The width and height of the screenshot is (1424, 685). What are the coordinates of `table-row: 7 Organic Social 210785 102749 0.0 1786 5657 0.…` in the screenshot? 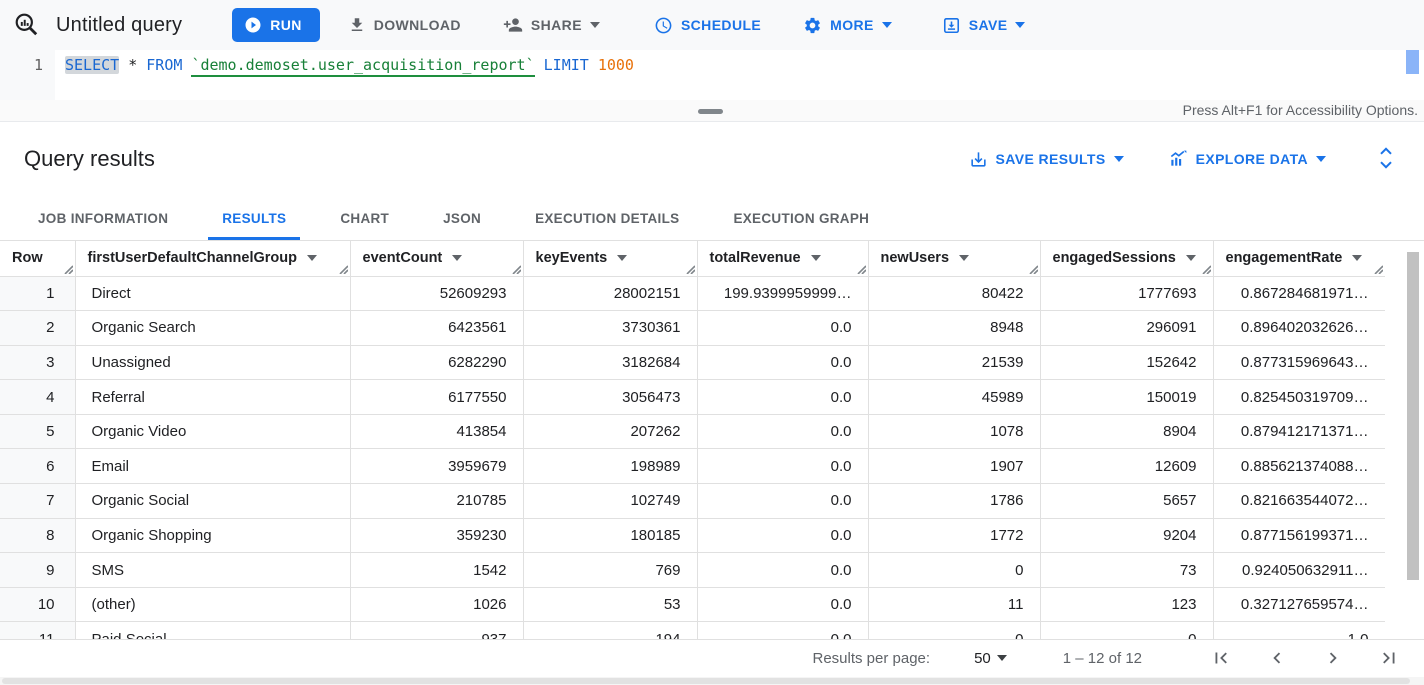 It's located at (692, 501).